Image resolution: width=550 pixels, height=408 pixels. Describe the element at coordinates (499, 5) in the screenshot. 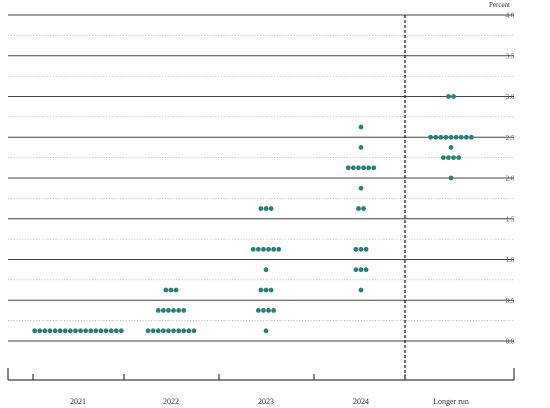

I see `y-axis-unit-label: Percent` at that location.